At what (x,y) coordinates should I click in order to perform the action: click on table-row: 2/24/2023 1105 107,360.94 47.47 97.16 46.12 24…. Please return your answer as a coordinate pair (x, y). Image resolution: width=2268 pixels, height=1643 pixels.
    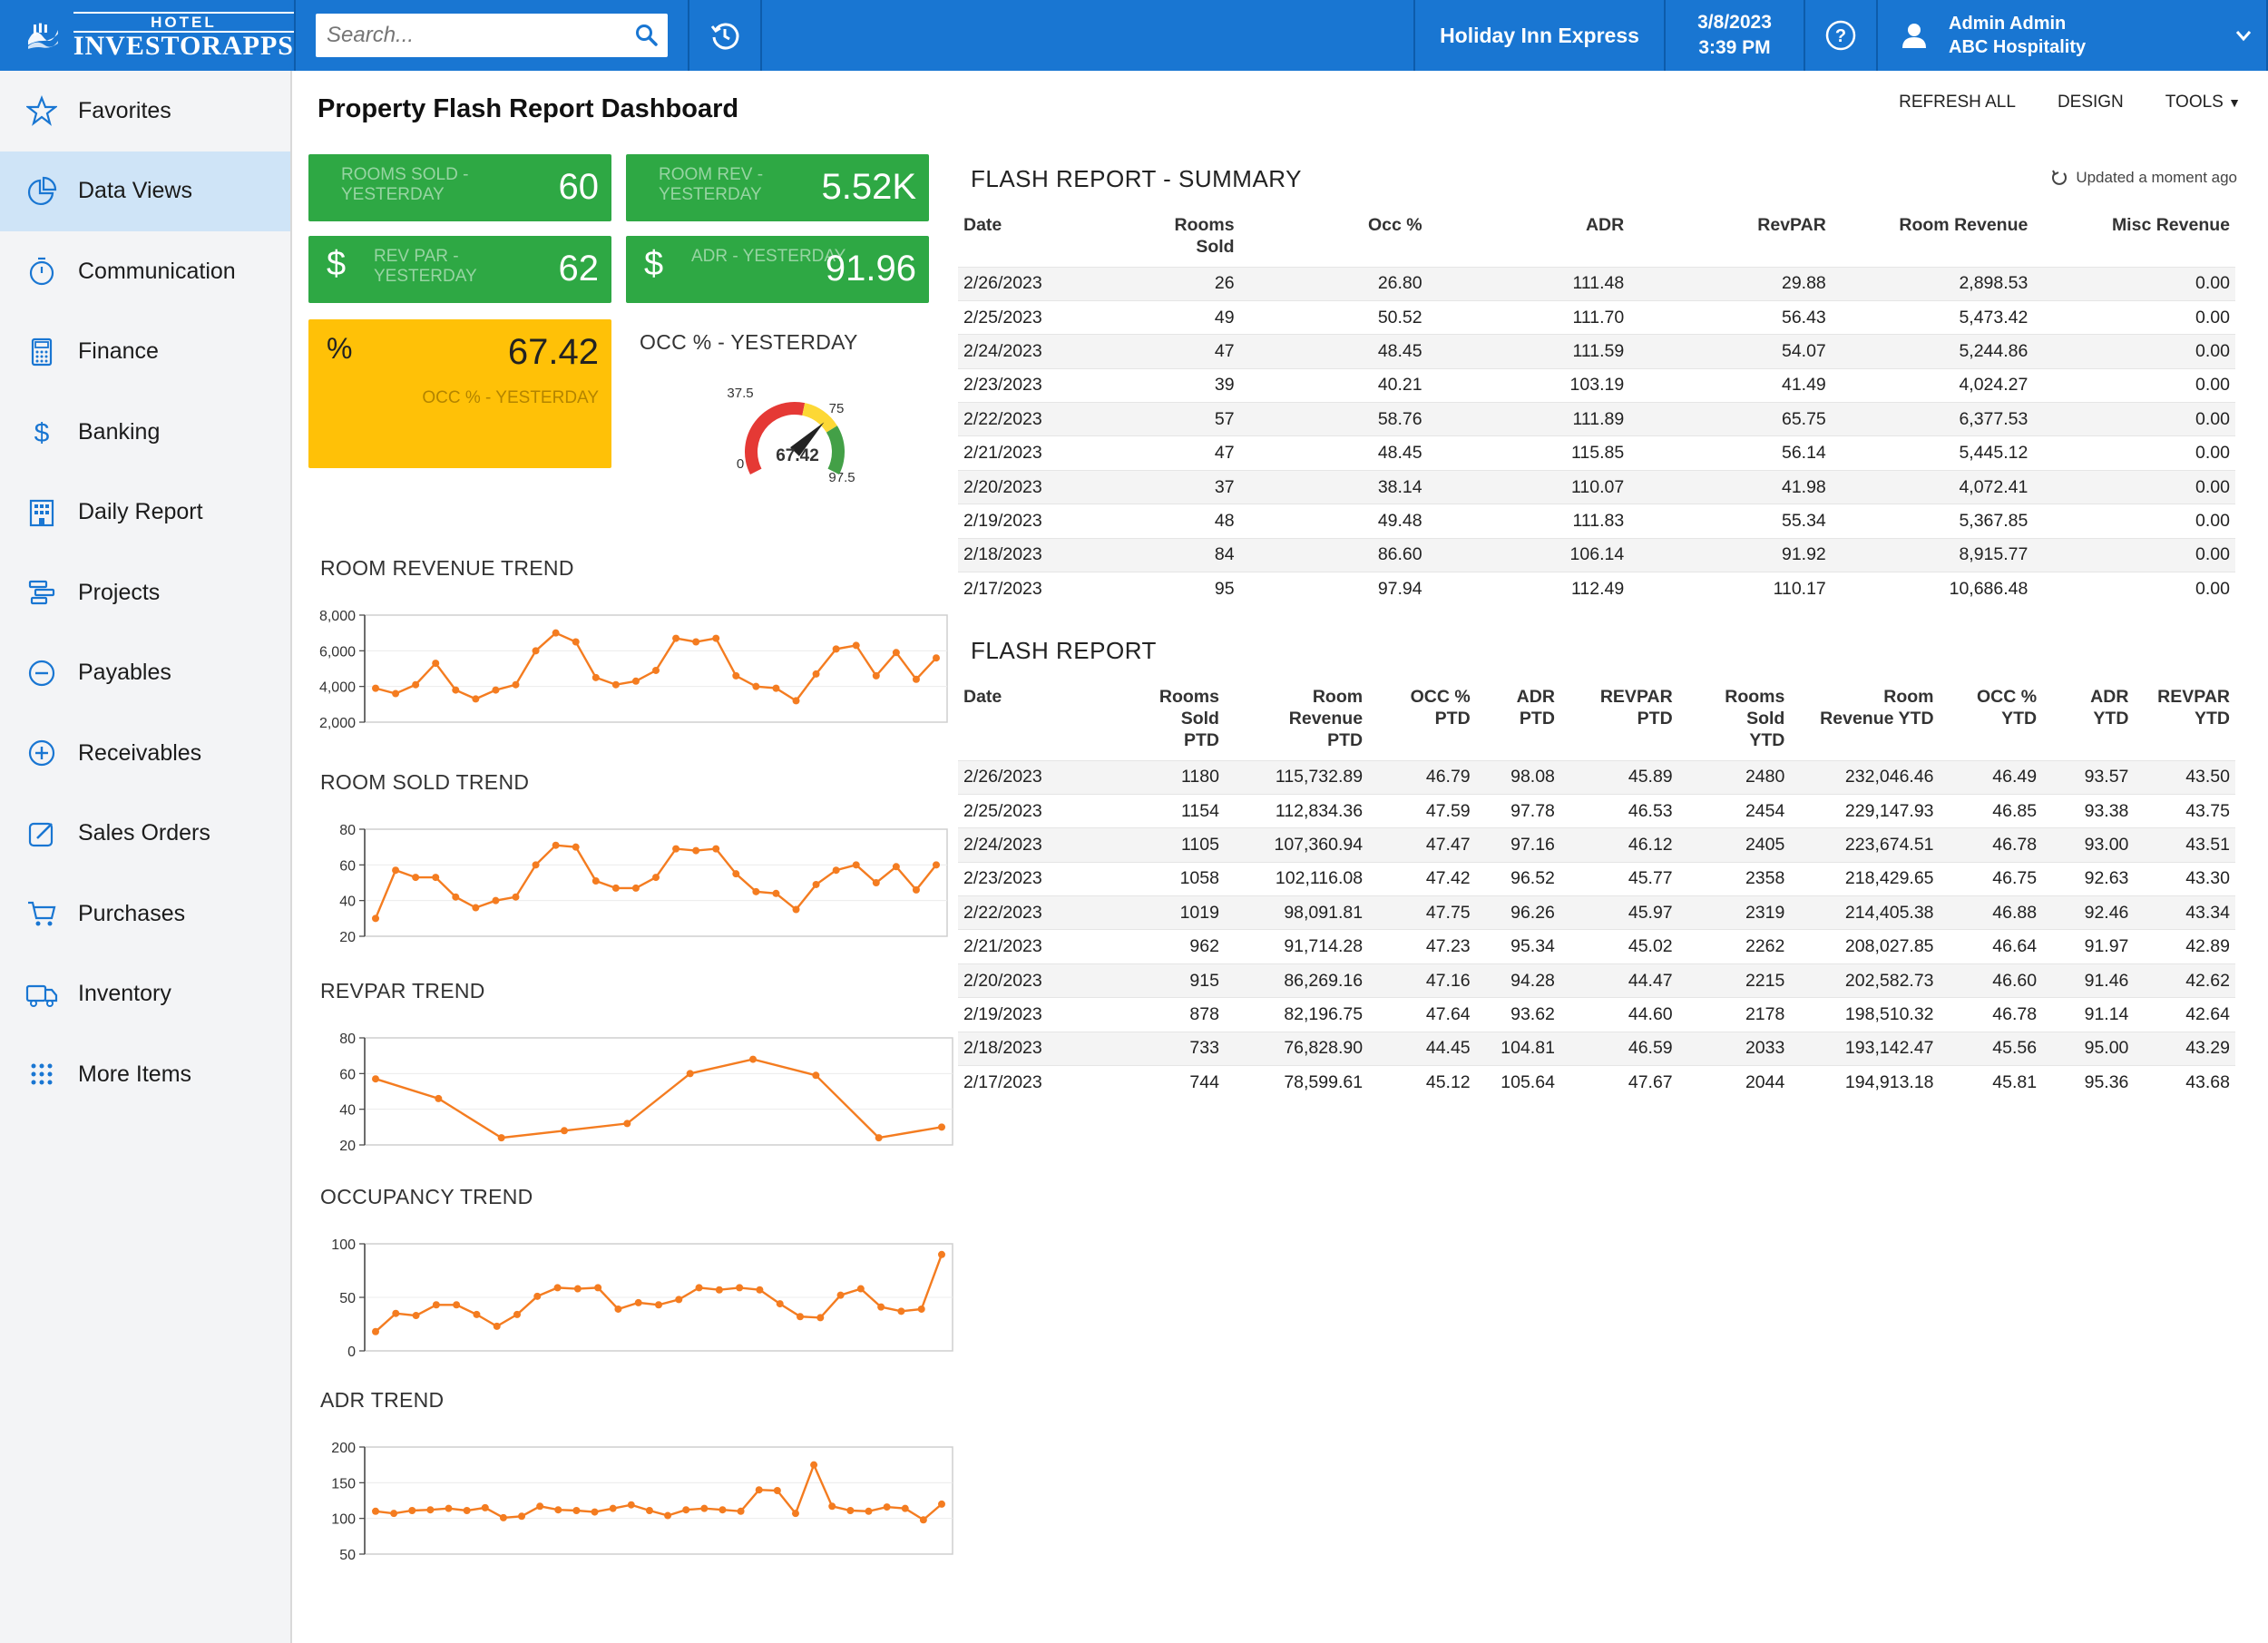
    Looking at the image, I should click on (1597, 845).